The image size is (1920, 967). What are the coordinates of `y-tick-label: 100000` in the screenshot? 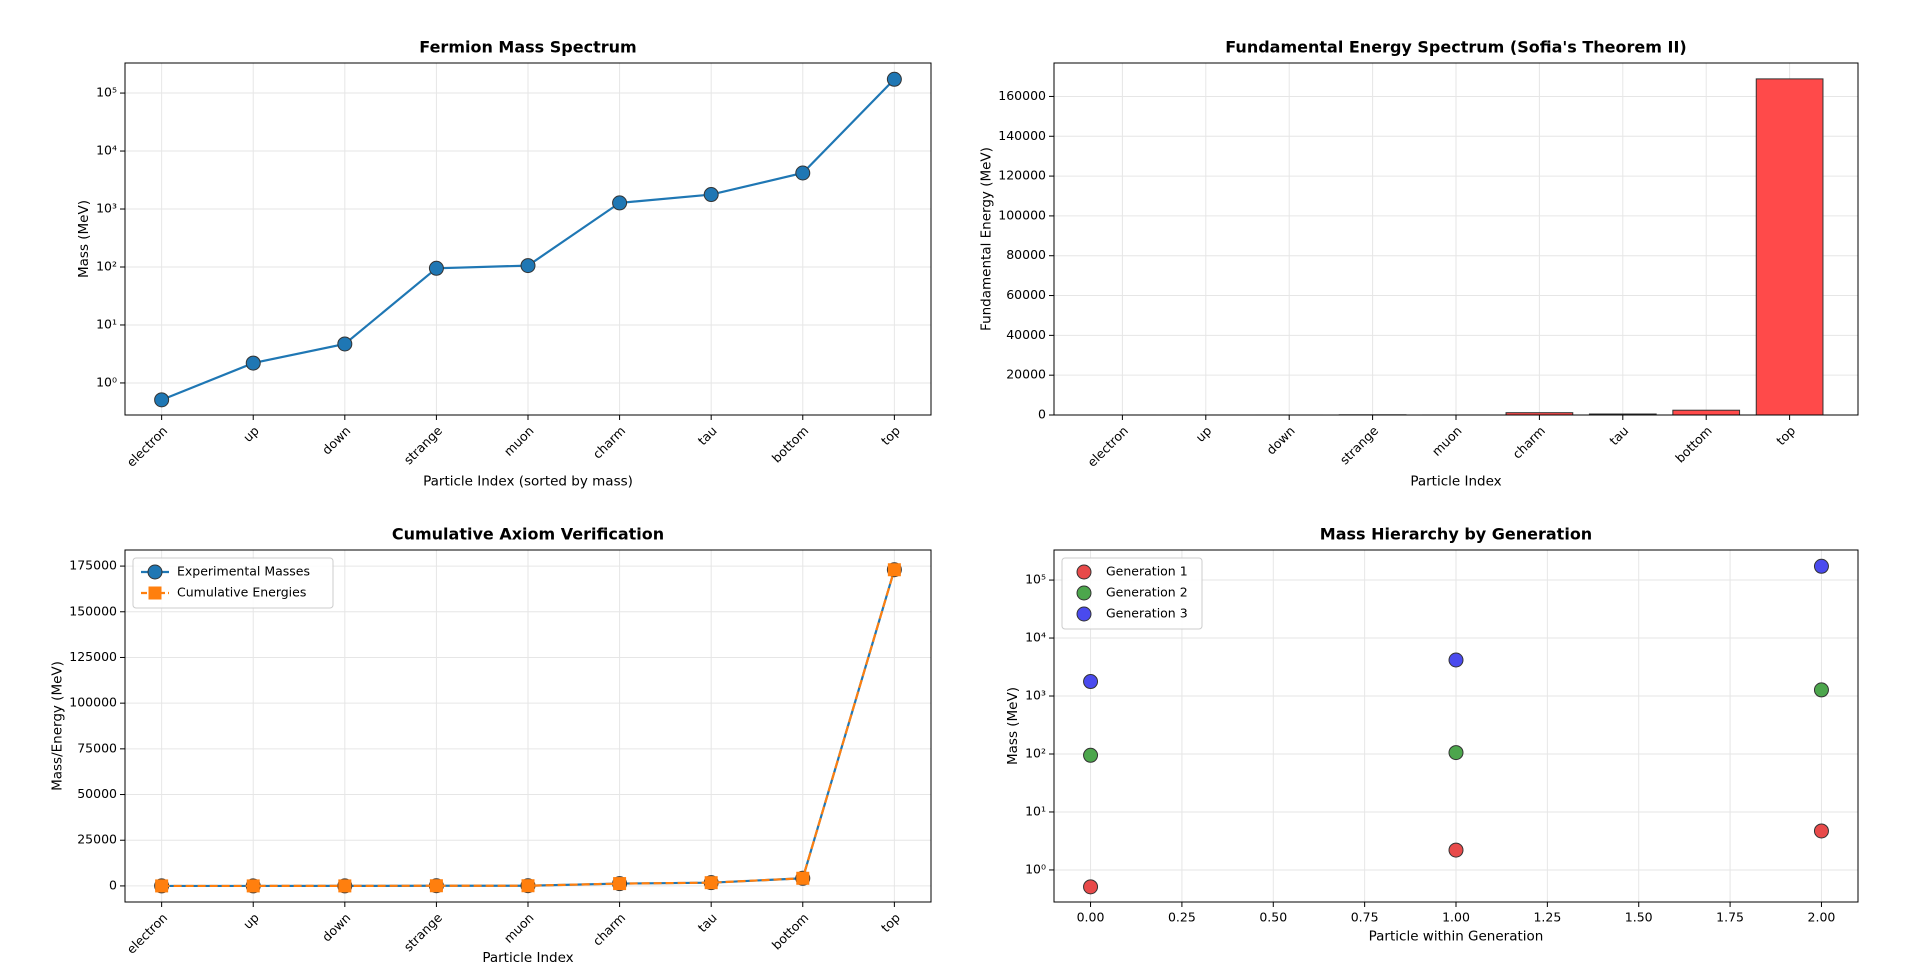 It's located at (93, 702).